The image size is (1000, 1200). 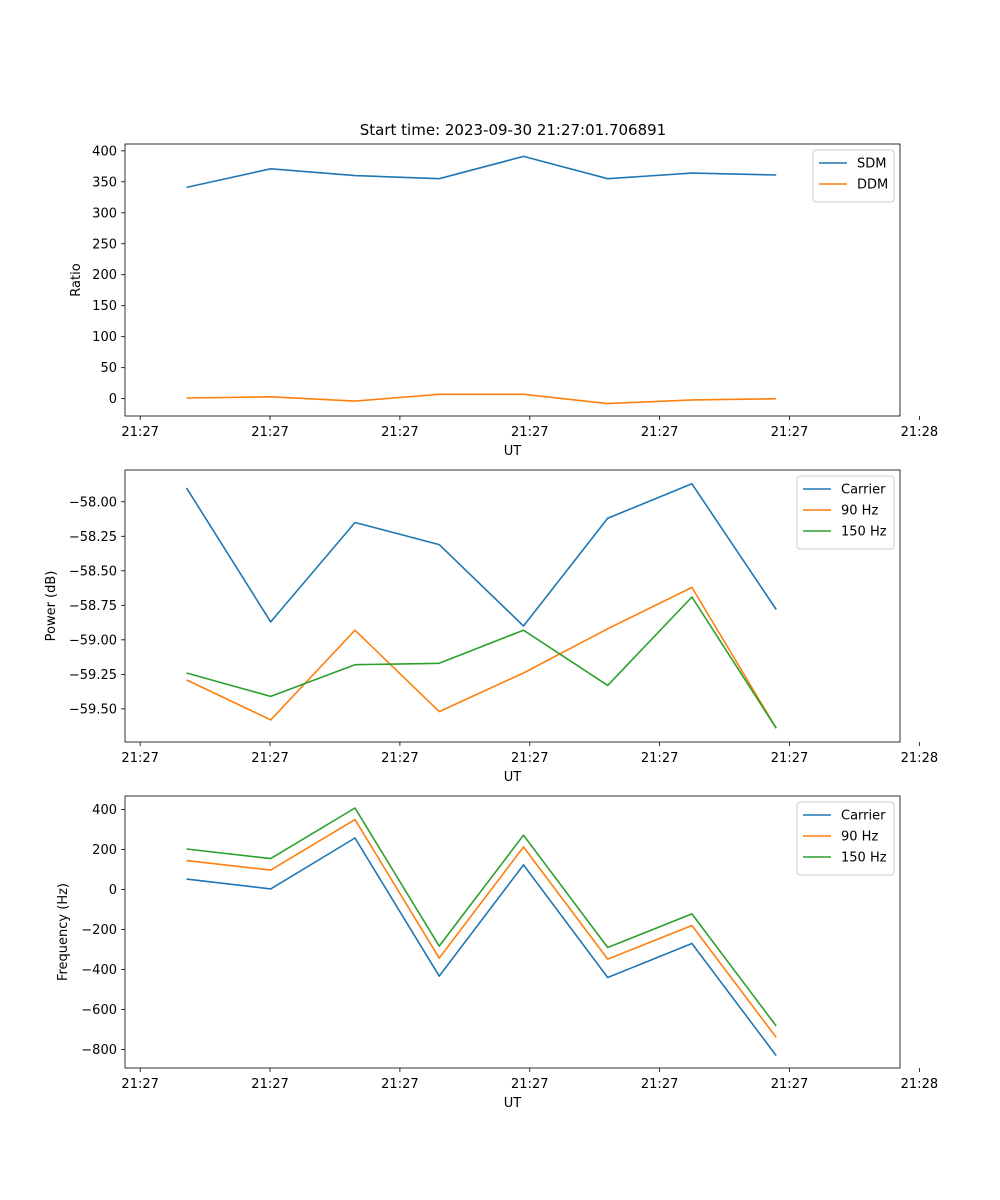 I want to click on y-tick-label: −58.00, so click(x=93, y=502).